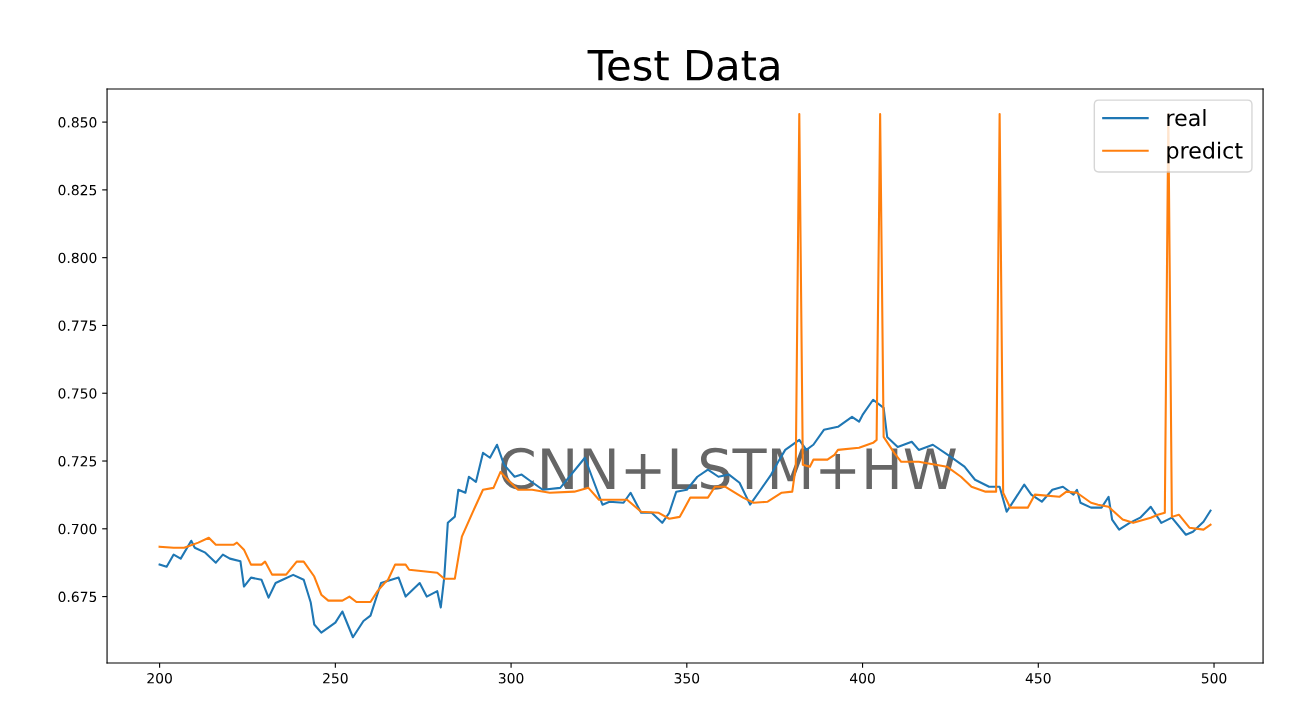 The width and height of the screenshot is (1312, 722). I want to click on y-tick-label: 0.800, so click(77, 258).